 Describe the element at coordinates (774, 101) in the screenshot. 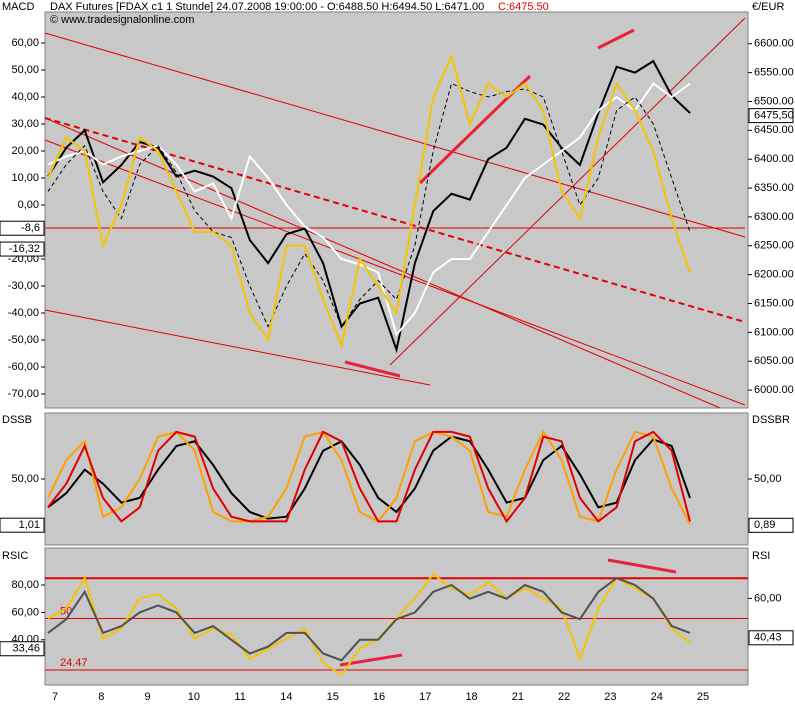

I see `y2-tick-label: 6500.00` at that location.